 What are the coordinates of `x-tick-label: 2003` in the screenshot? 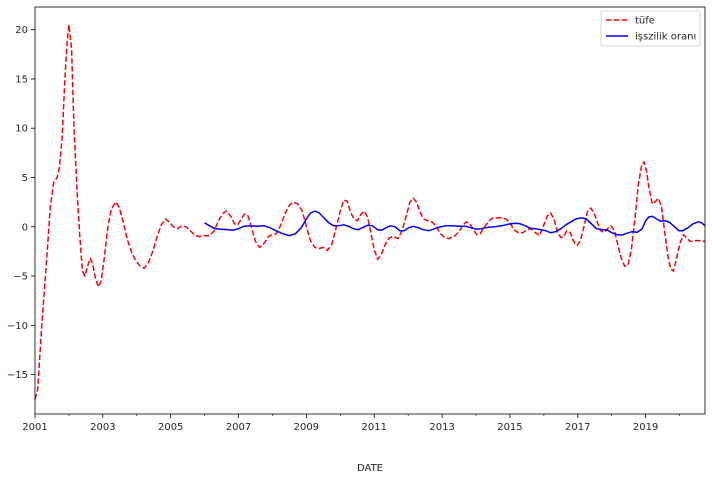 It's located at (102, 427).